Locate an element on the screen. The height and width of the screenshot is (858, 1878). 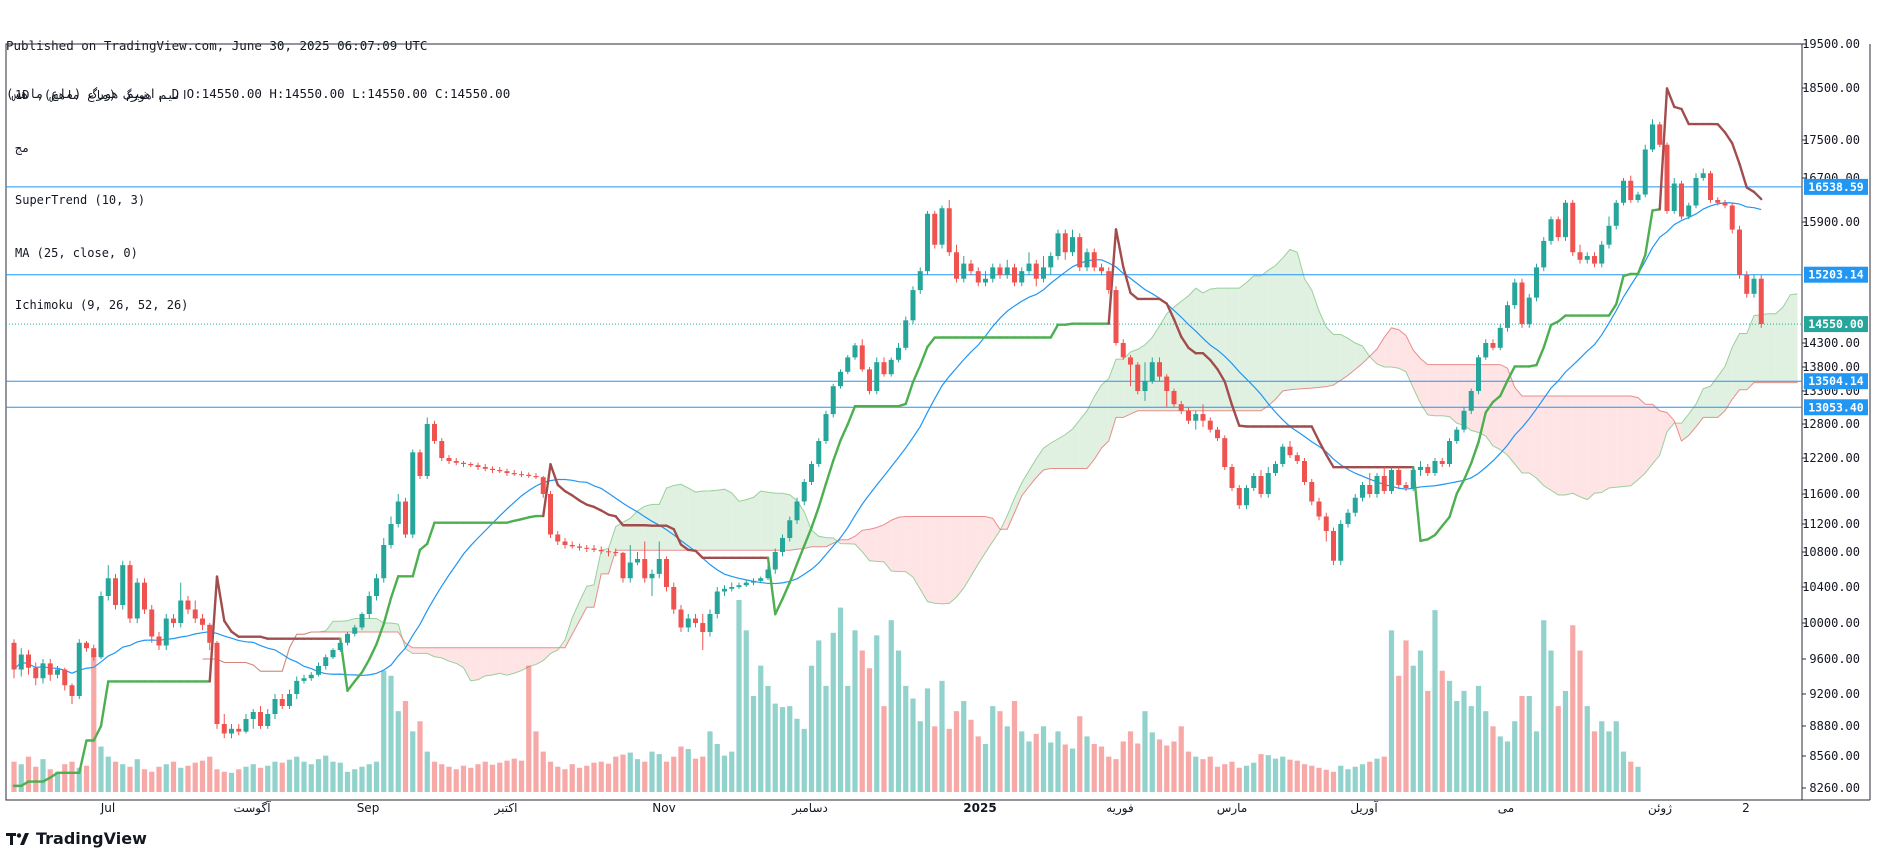
legend-indicator-ichimoku: Ichimoku (9, 26, 52, 26) is located at coordinates (102, 305).